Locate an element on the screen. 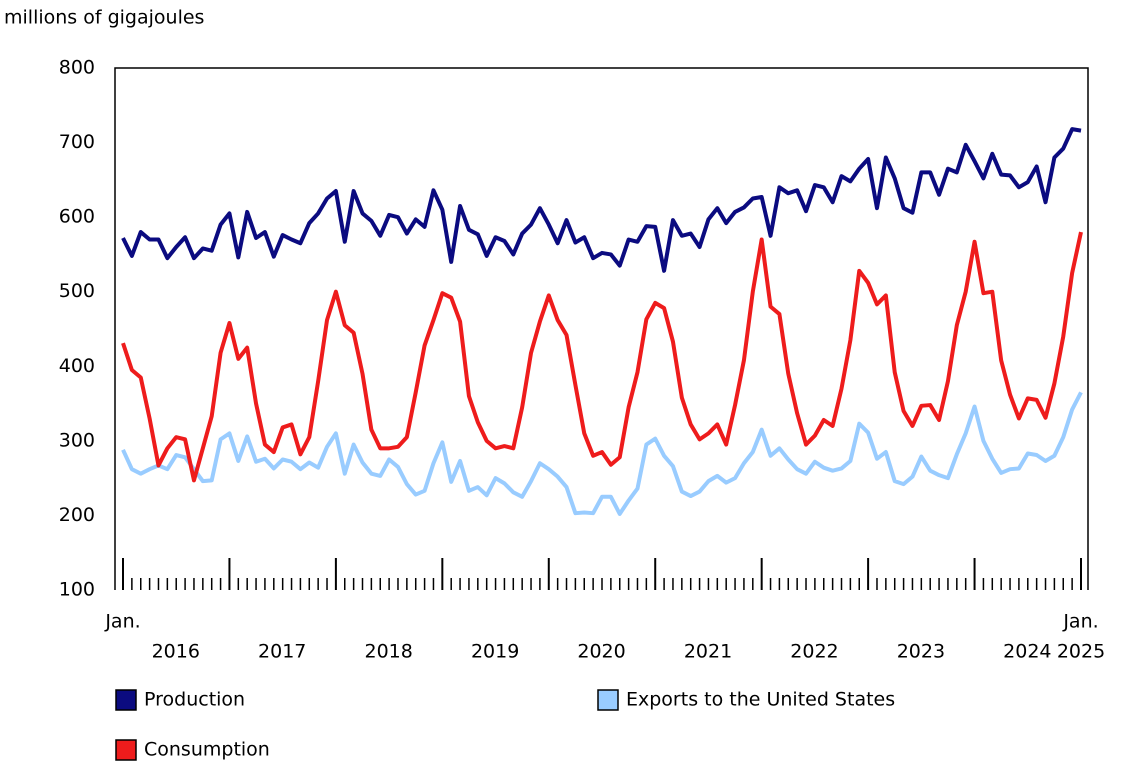  y-tick-label: 300 is located at coordinates (77, 440).